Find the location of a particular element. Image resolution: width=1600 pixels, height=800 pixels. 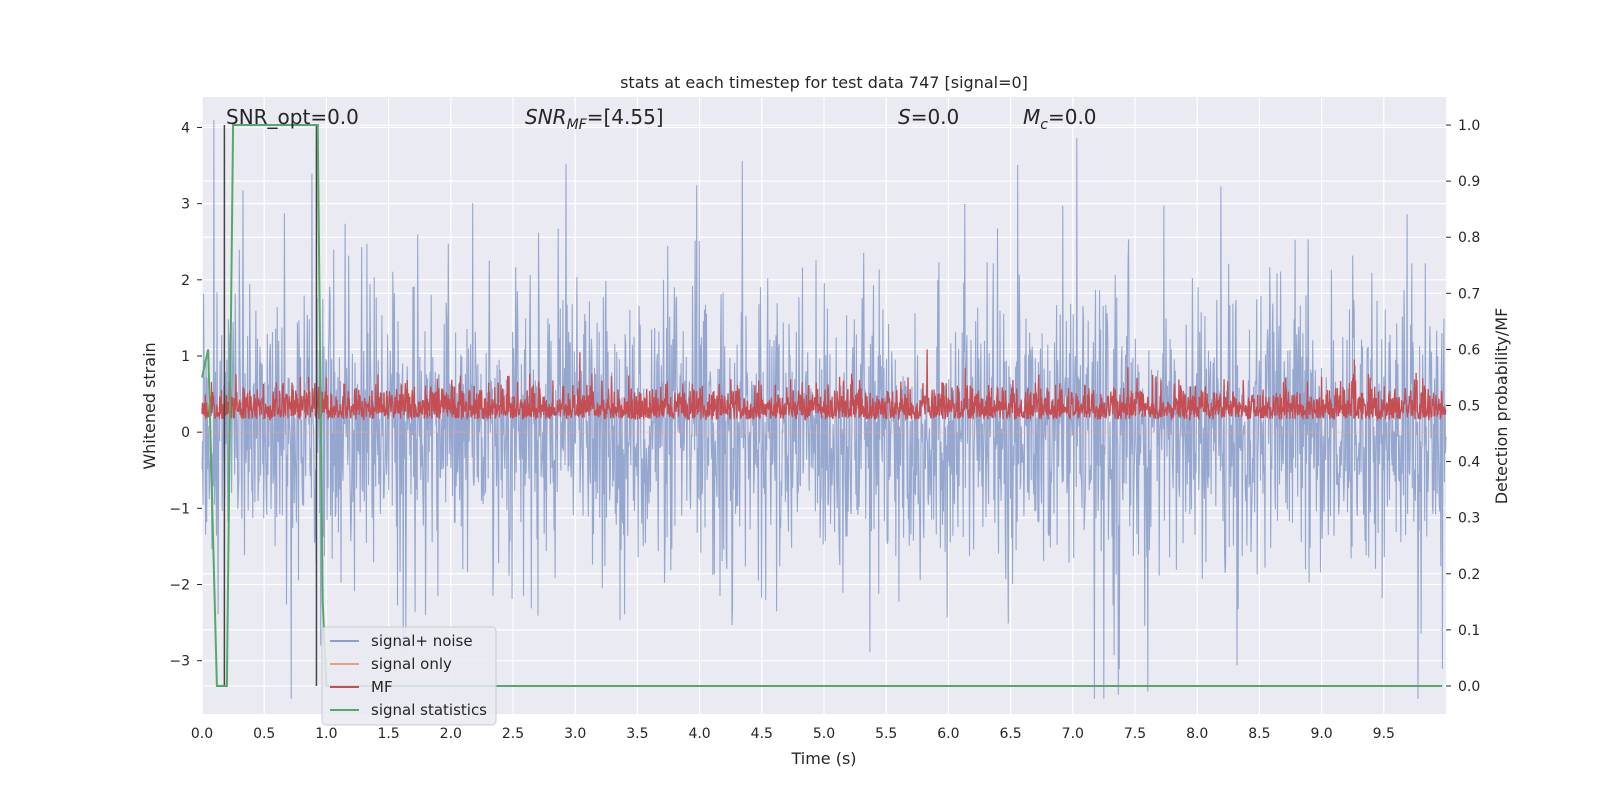

y-tick-label-right: 0.3 is located at coordinates (1469, 519).